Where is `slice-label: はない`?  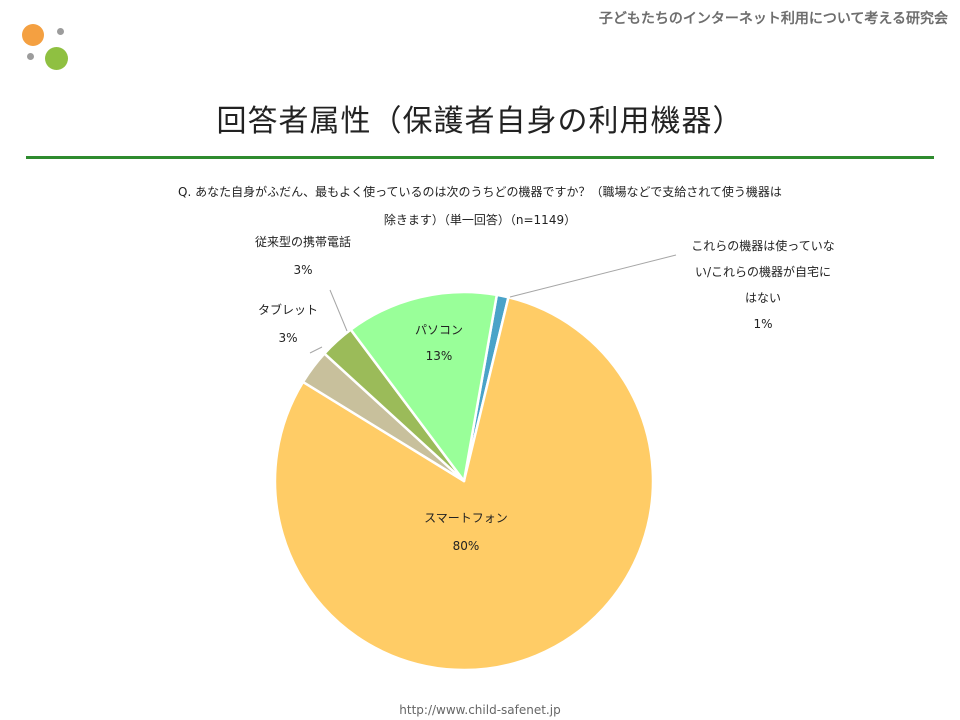
slice-label: はない is located at coordinates (763, 298).